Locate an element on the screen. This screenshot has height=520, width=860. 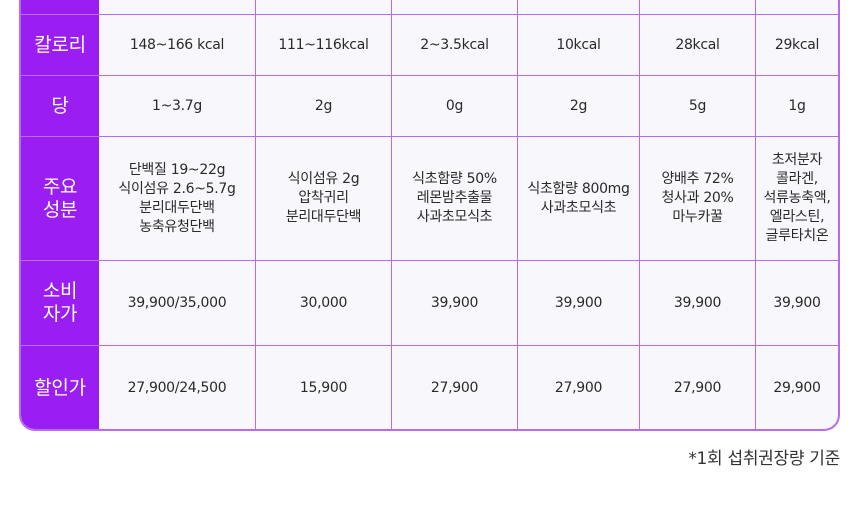
row-header-cut is located at coordinates (60, 7).